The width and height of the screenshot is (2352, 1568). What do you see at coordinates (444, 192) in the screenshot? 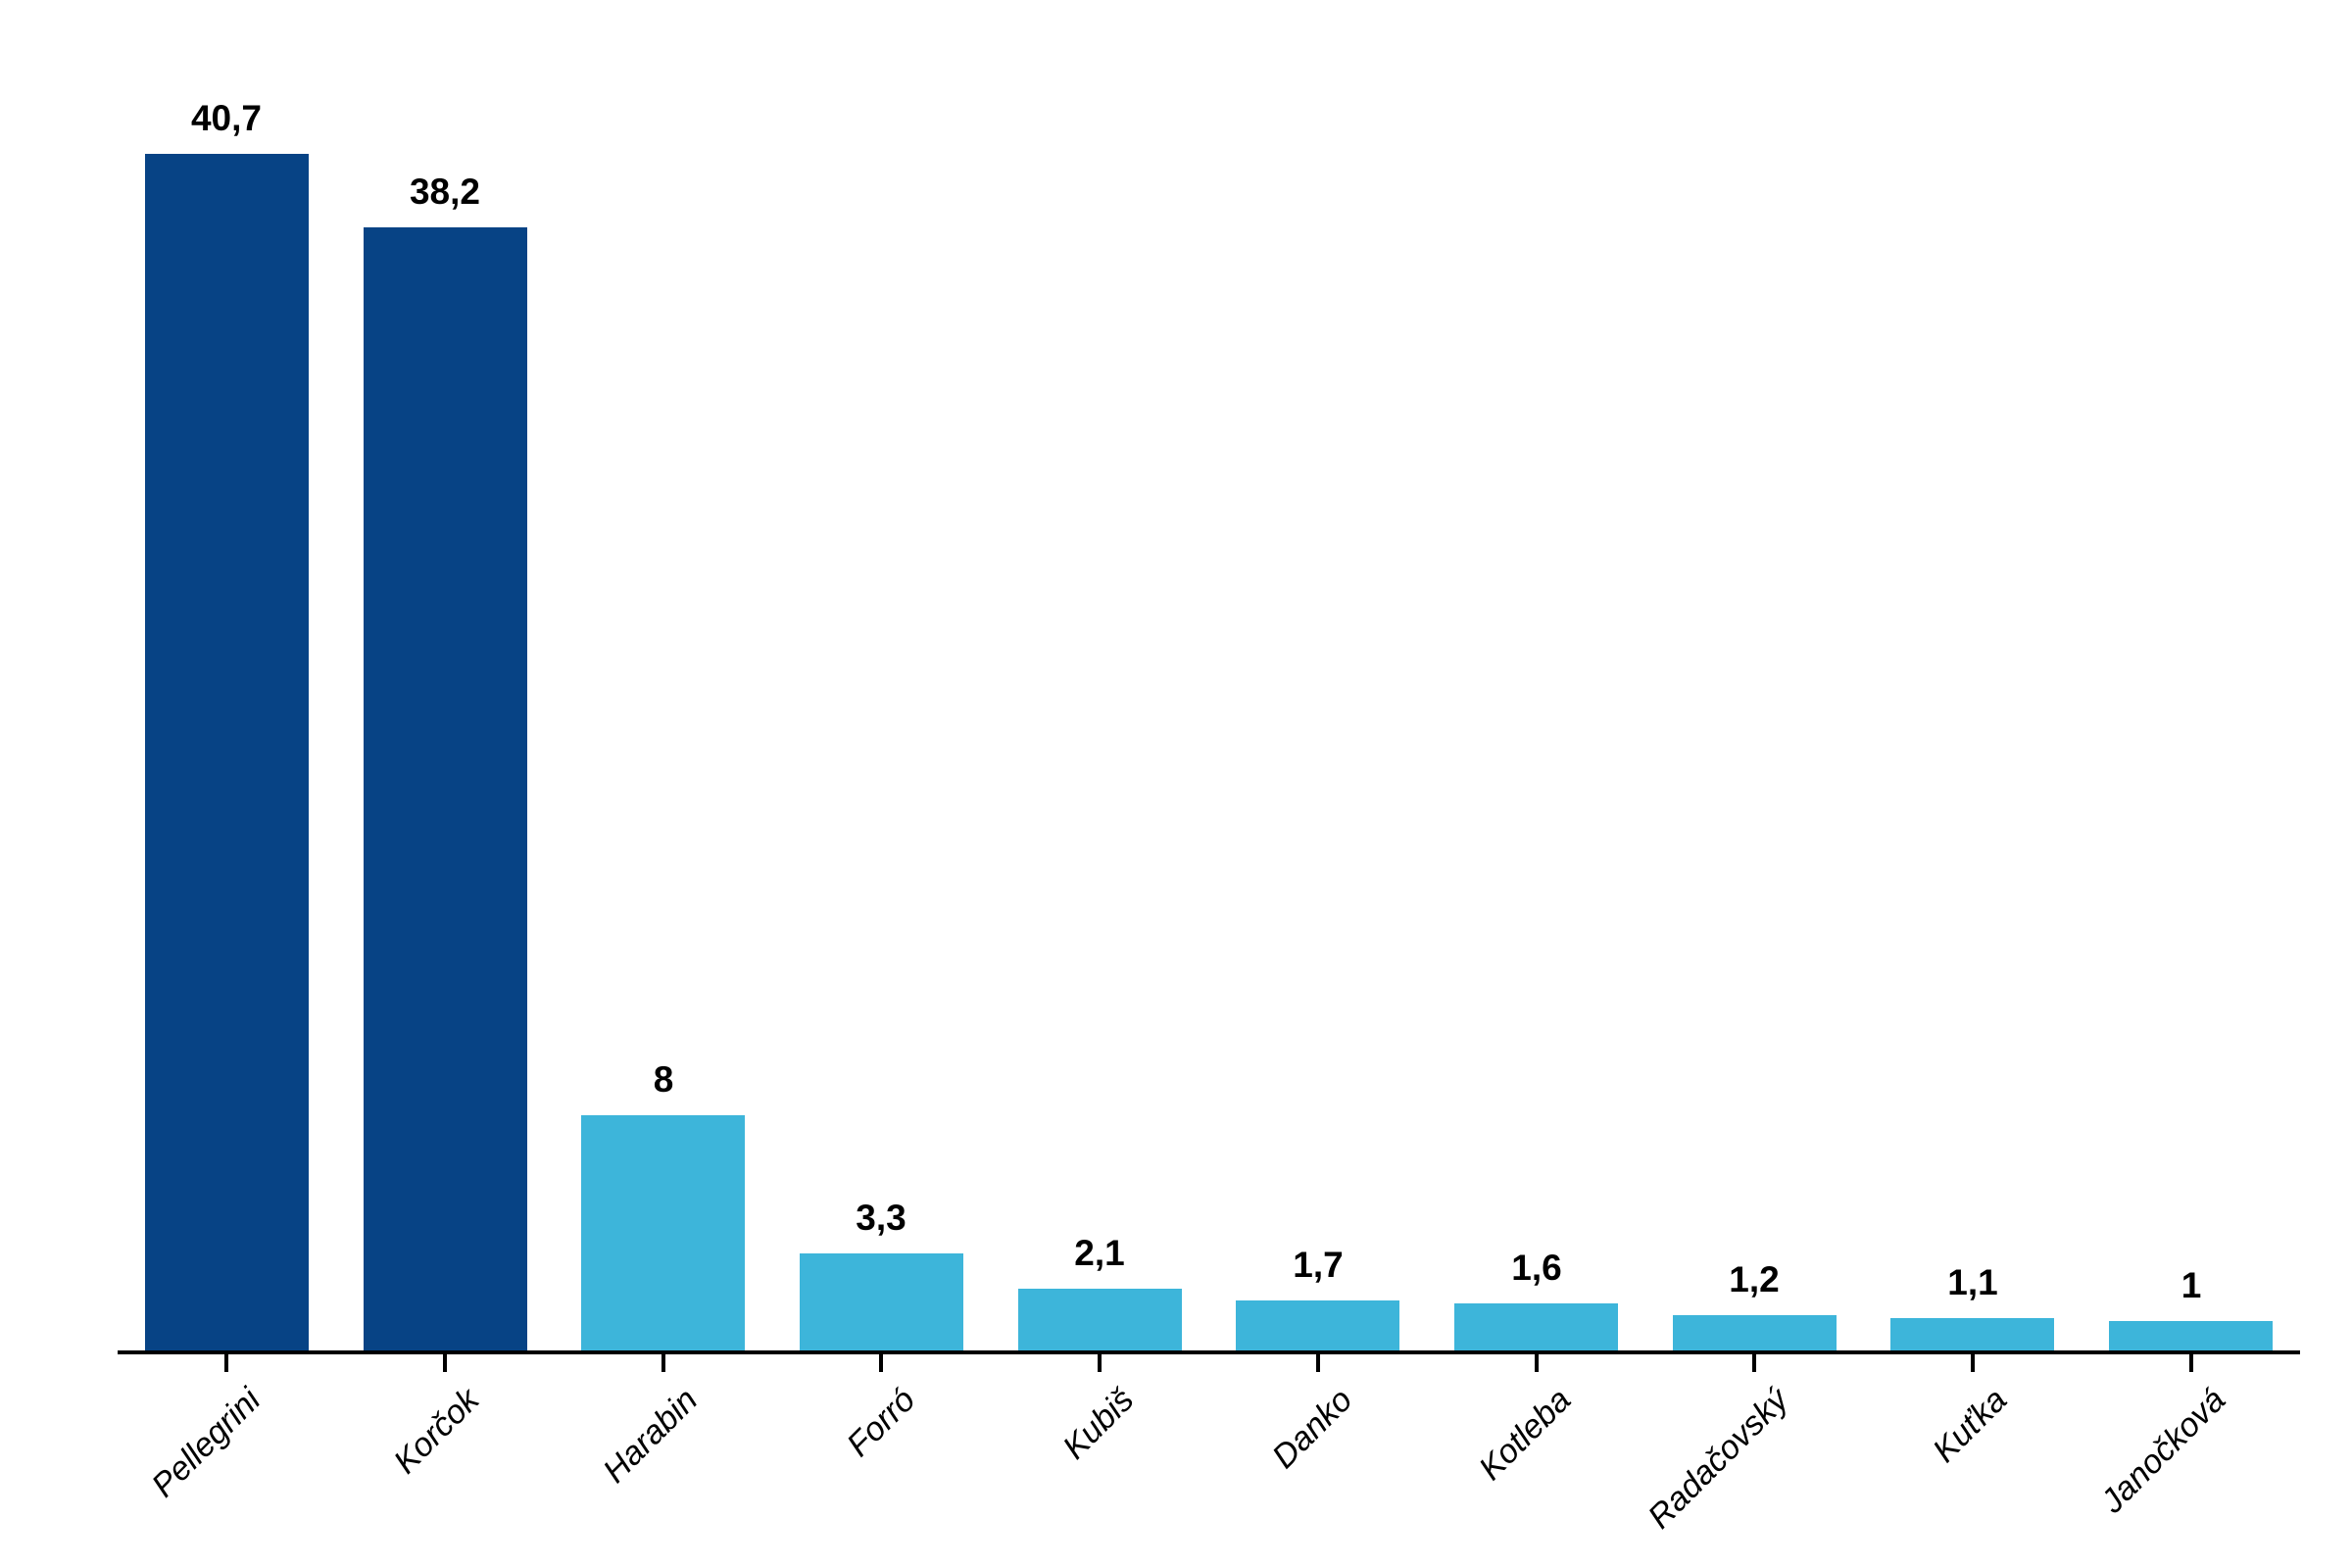
I see `bar-value-label: 38,2` at bounding box center [444, 192].